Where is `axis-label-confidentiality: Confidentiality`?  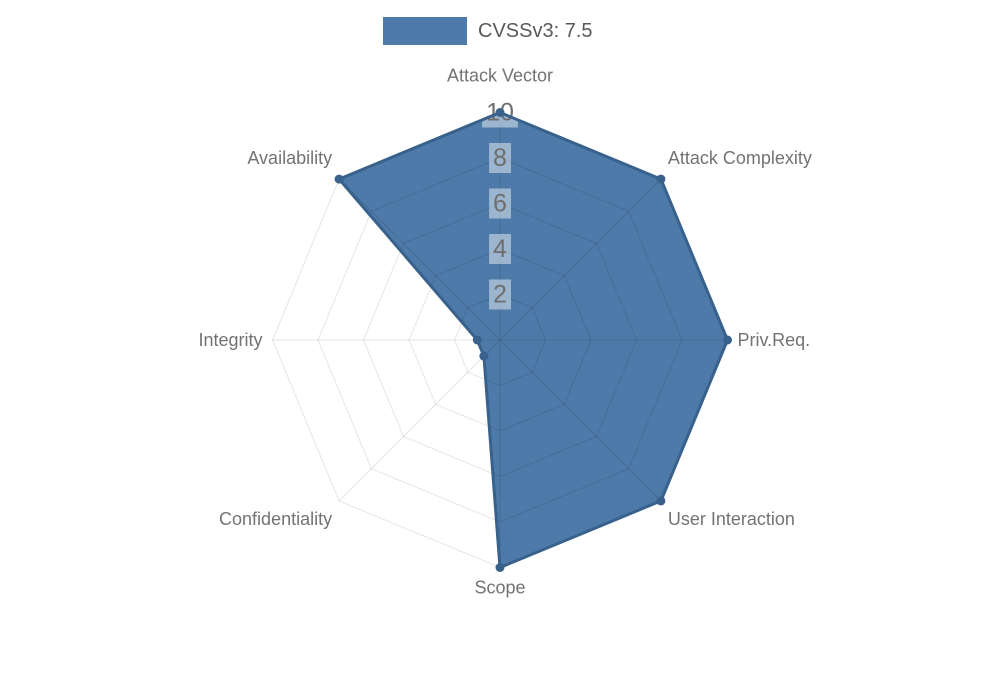
axis-label-confidentiality: Confidentiality is located at coordinates (275, 519).